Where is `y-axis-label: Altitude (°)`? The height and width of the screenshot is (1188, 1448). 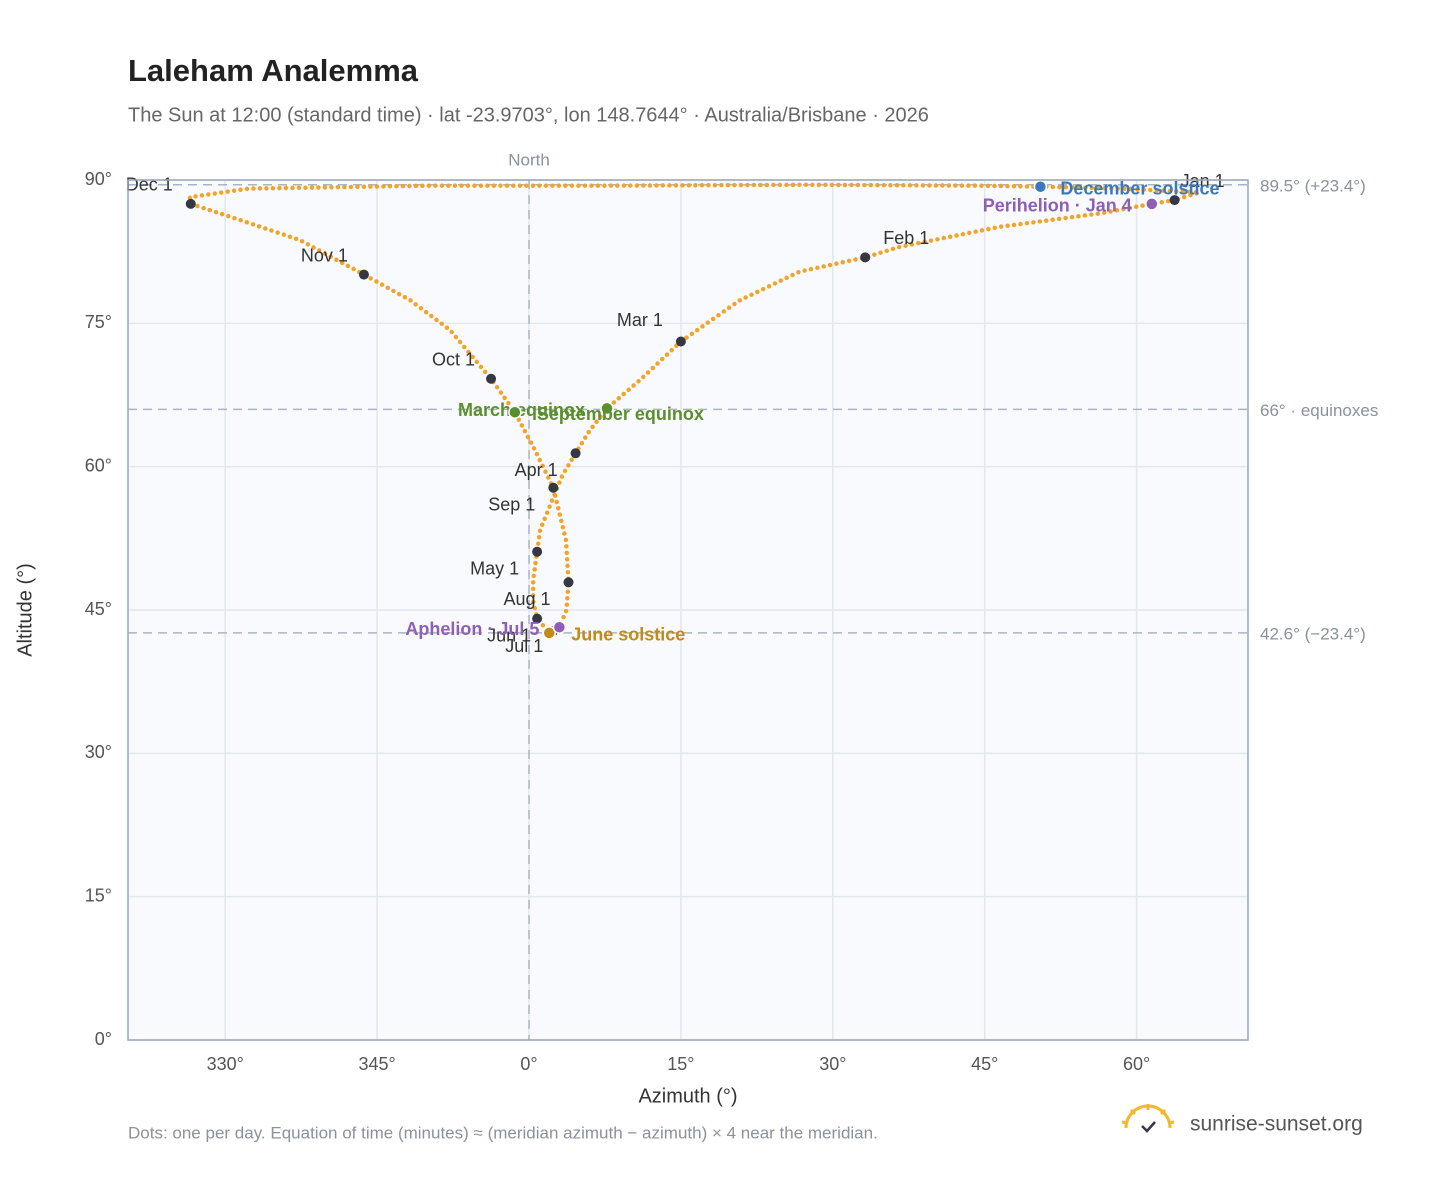
y-axis-label: Altitude (°) is located at coordinates (25, 610).